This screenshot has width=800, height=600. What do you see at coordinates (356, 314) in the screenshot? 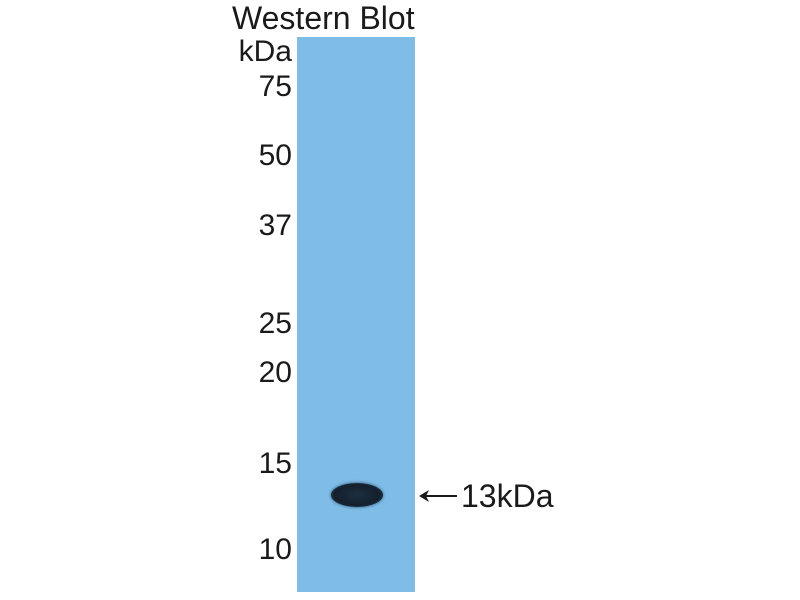
I see `blot-lane` at bounding box center [356, 314].